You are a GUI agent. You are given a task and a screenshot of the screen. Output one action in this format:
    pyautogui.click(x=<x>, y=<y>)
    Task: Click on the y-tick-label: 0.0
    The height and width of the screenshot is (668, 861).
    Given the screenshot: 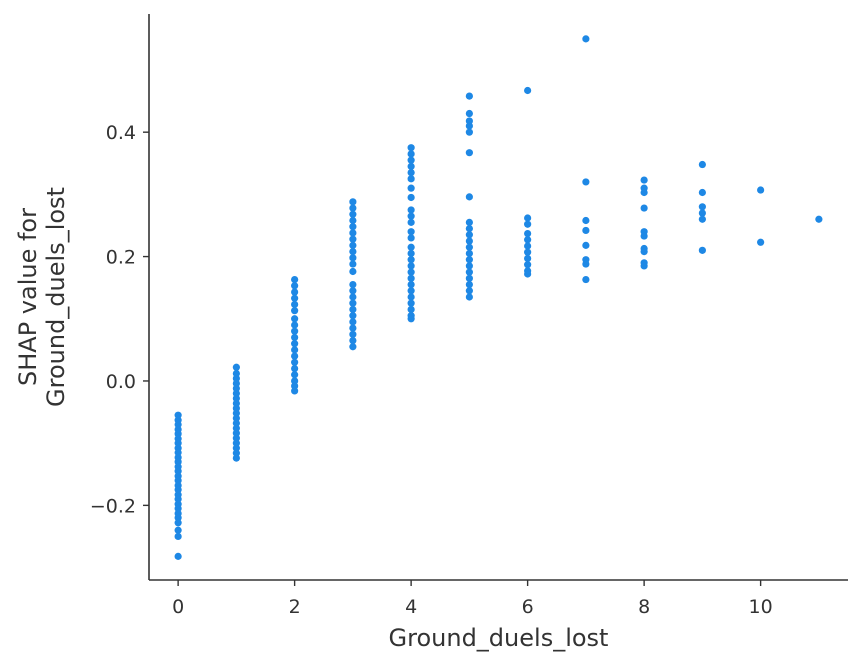 What is the action you would take?
    pyautogui.click(x=121, y=382)
    